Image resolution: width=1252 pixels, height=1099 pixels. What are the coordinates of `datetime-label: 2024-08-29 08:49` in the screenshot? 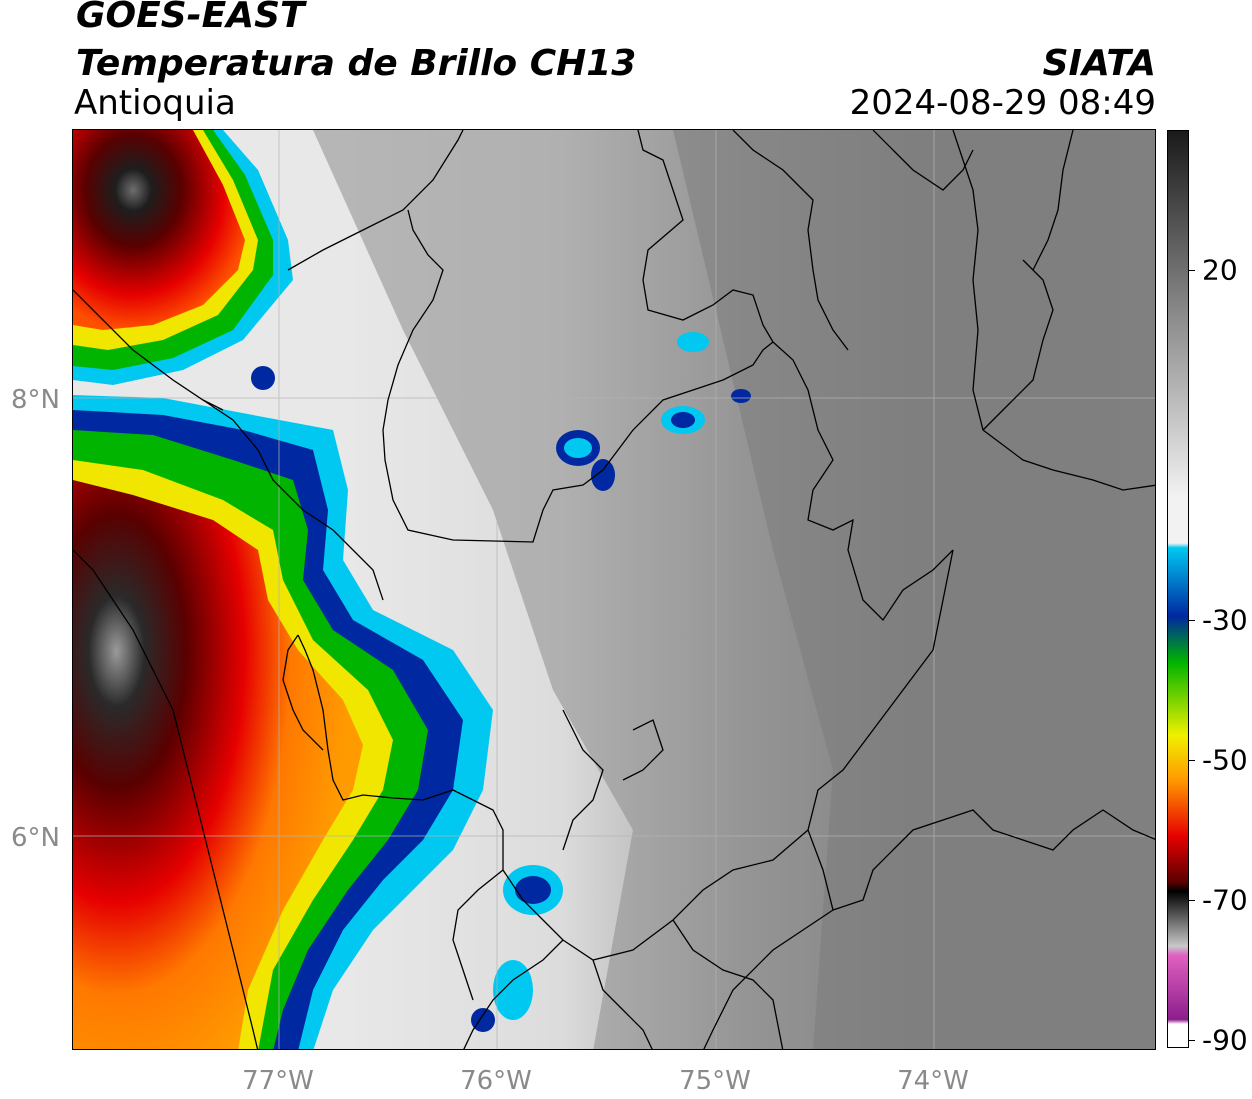 It's located at (1002, 103).